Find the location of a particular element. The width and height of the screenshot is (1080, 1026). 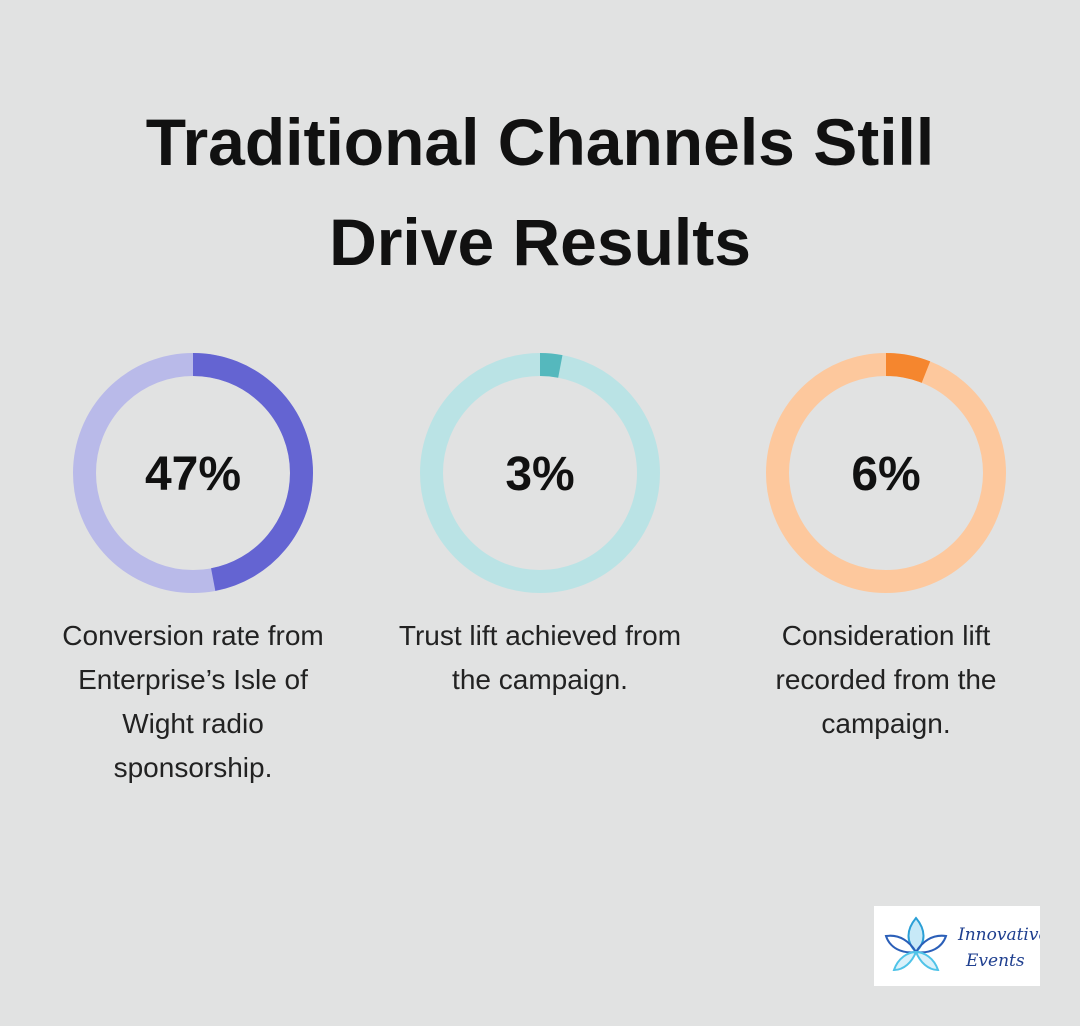

donut-chart: 3% is located at coordinates (540, 473).